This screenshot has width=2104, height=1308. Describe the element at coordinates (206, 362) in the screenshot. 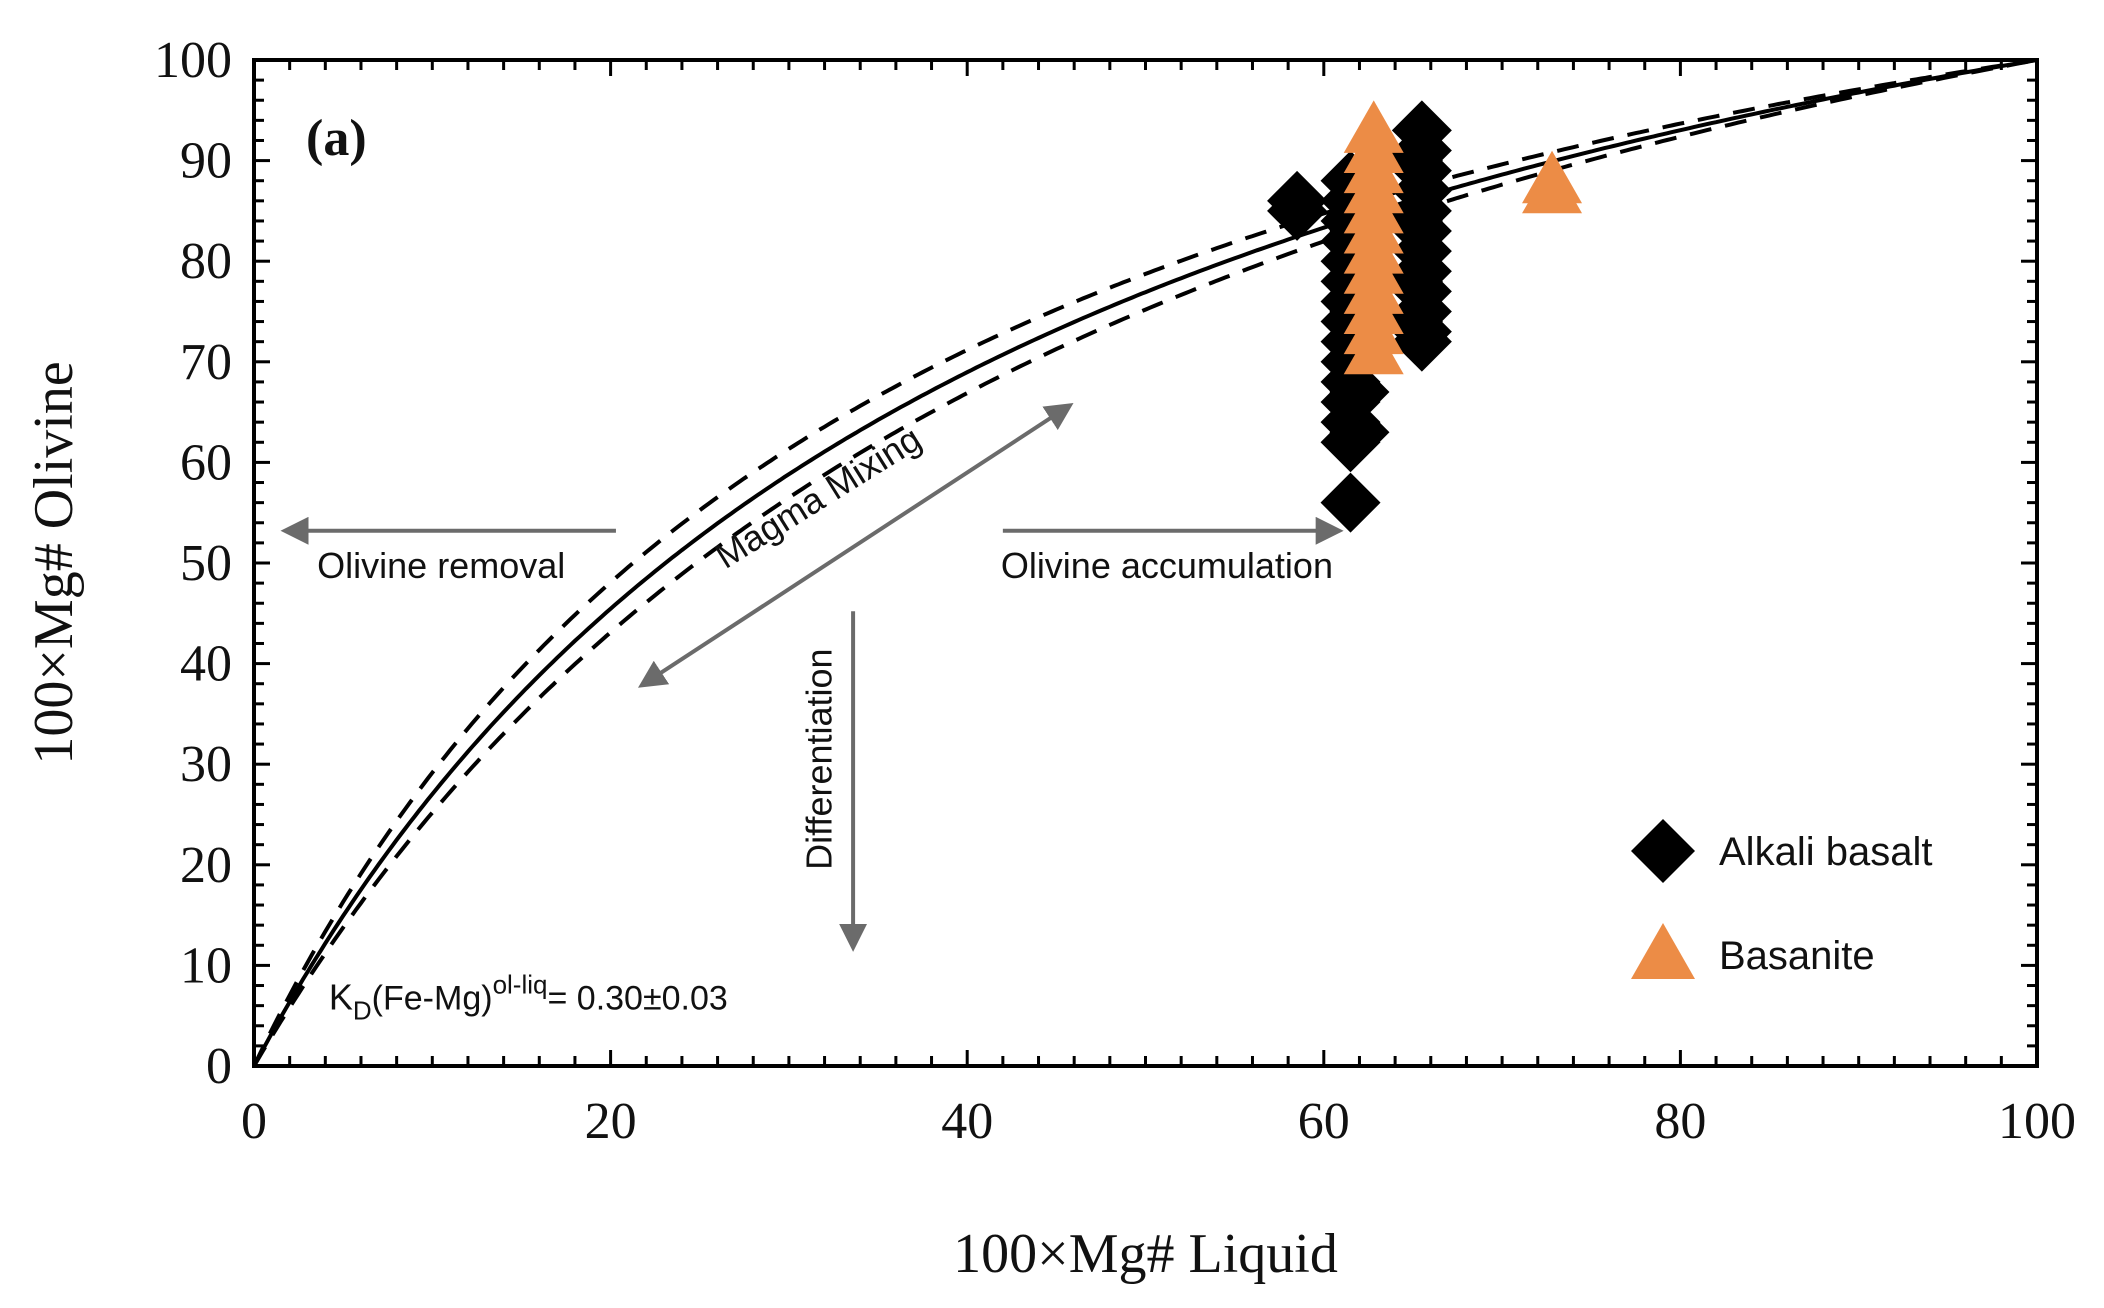

I see `y-tick-label: 70` at that location.